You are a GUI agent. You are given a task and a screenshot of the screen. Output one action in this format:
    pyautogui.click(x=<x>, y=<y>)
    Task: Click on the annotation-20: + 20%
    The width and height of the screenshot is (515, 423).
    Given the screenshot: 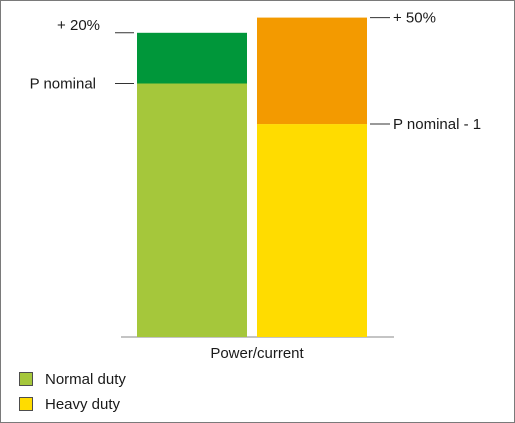 What is the action you would take?
    pyautogui.click(x=78, y=25)
    